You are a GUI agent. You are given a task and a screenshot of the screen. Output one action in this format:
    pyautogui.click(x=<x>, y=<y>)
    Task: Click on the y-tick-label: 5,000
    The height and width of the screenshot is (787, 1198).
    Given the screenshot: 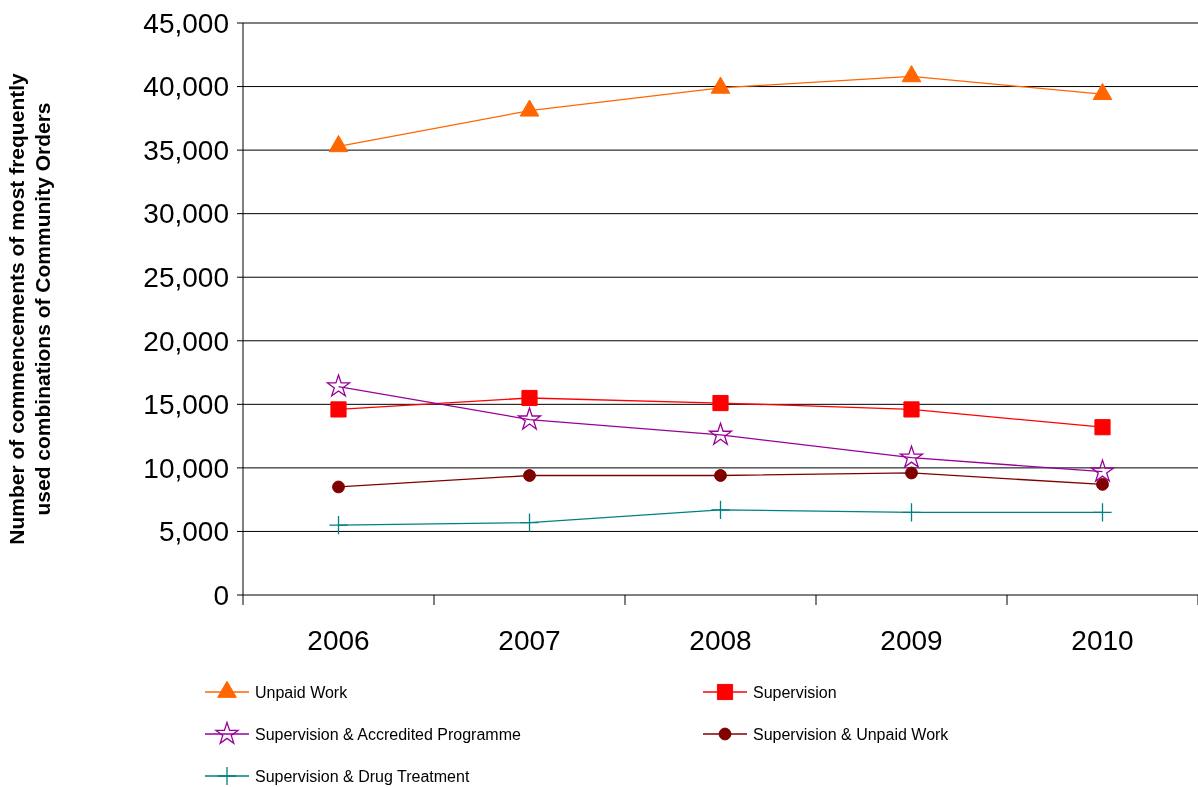 What is the action you would take?
    pyautogui.click(x=193, y=532)
    